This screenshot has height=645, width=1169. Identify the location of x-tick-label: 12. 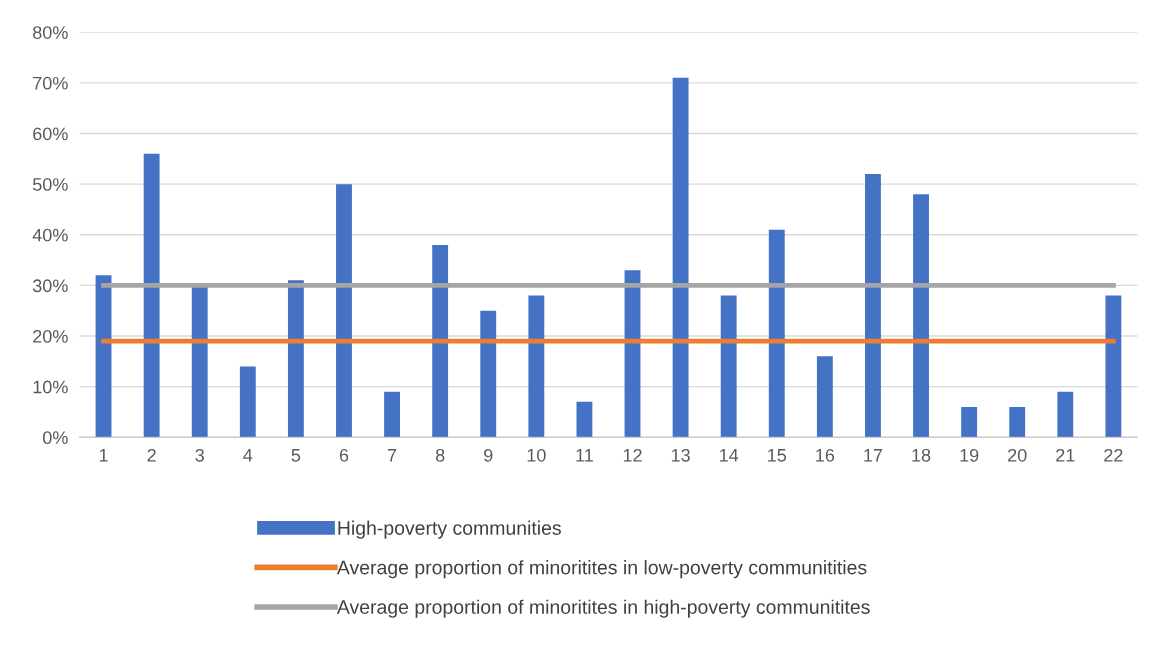
(632, 455).